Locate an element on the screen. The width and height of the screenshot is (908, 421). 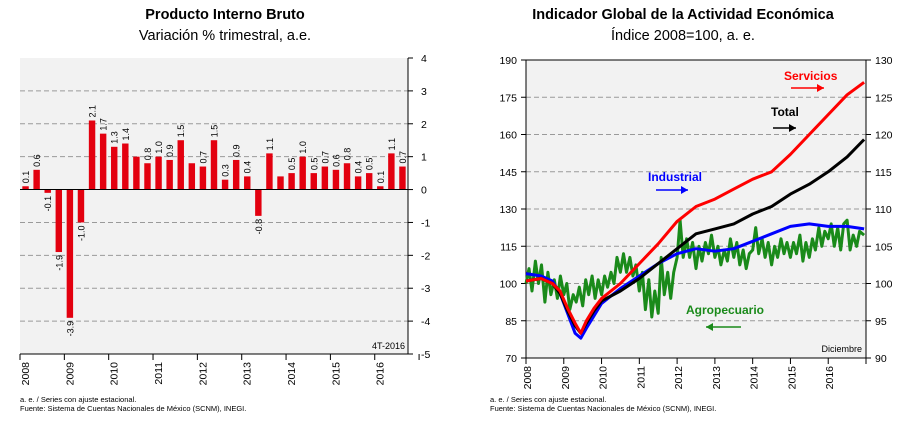
series-line-agropecuario is located at coordinates (695, 268).